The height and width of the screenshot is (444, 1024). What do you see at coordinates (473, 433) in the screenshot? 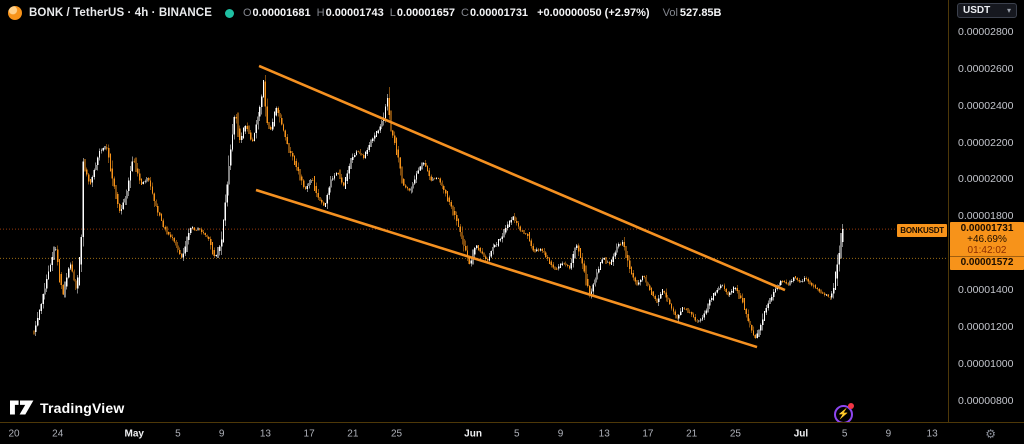
I see `time-tick-label: Jun` at bounding box center [473, 433].